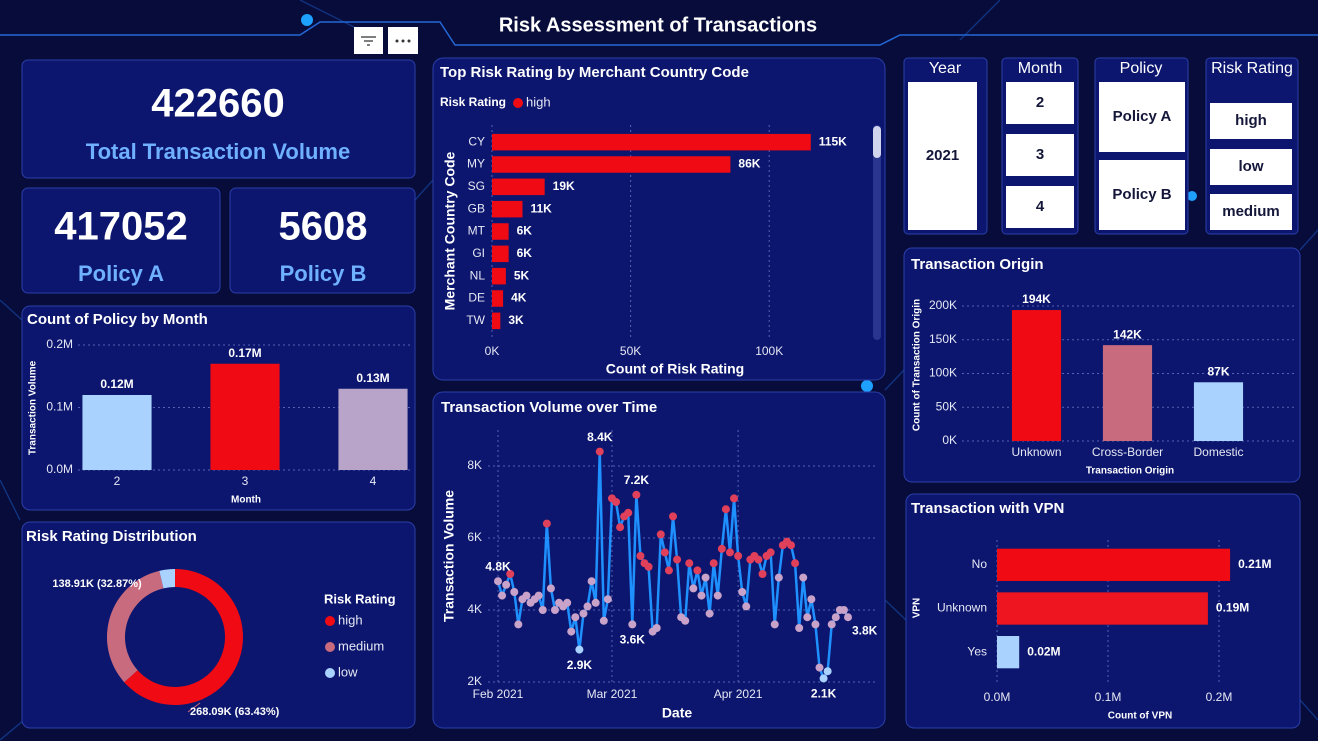  What do you see at coordinates (877, 232) in the screenshot?
I see `scrollbar-track` at bounding box center [877, 232].